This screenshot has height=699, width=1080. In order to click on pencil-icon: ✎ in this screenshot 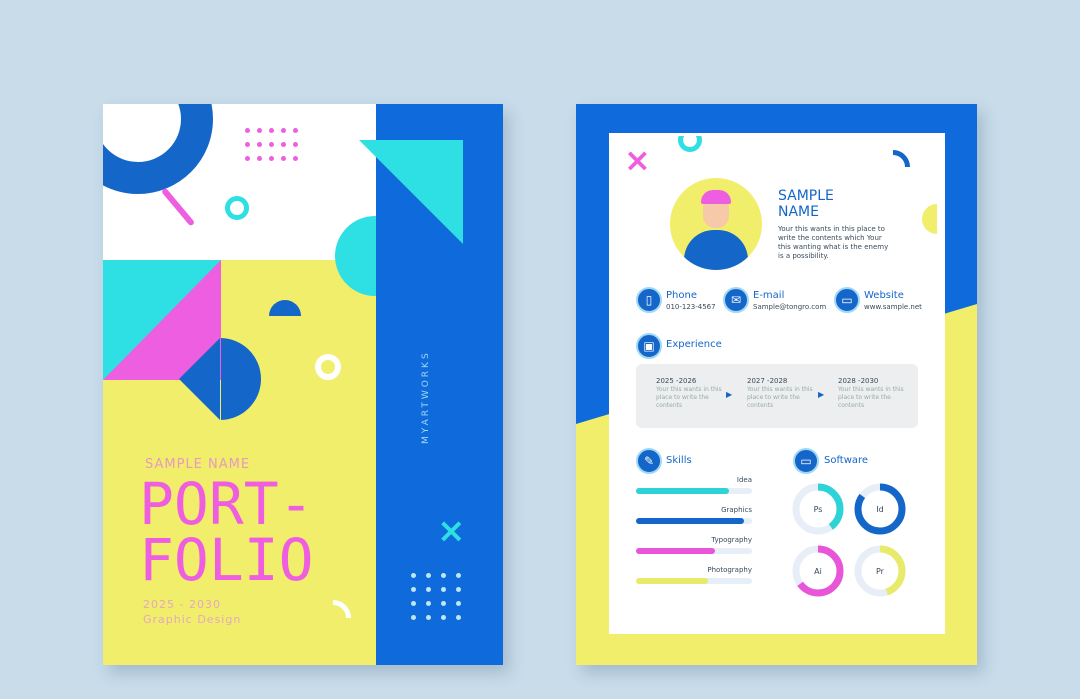, I will do `click(649, 461)`.